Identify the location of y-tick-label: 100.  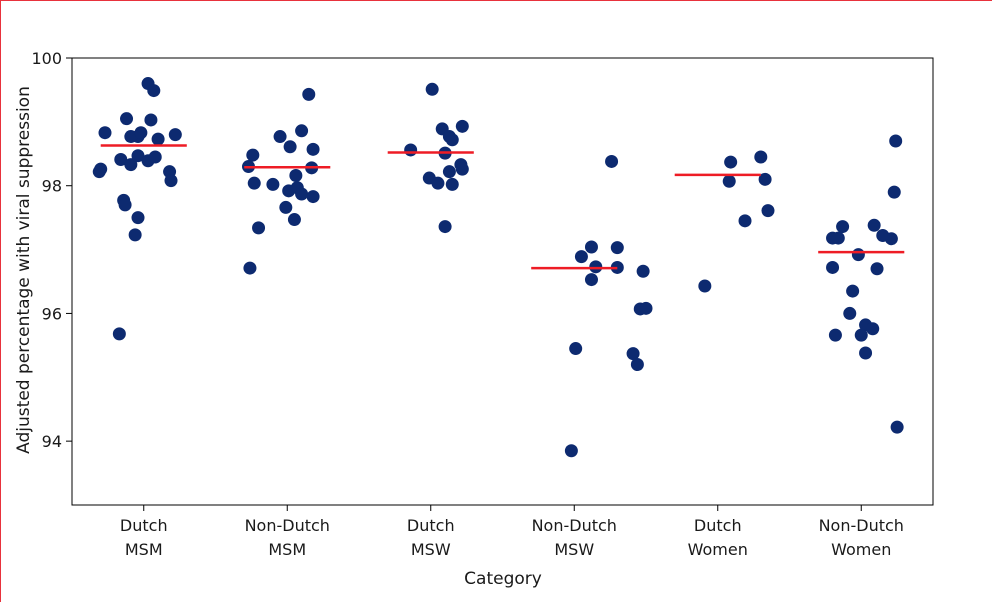
(46, 58).